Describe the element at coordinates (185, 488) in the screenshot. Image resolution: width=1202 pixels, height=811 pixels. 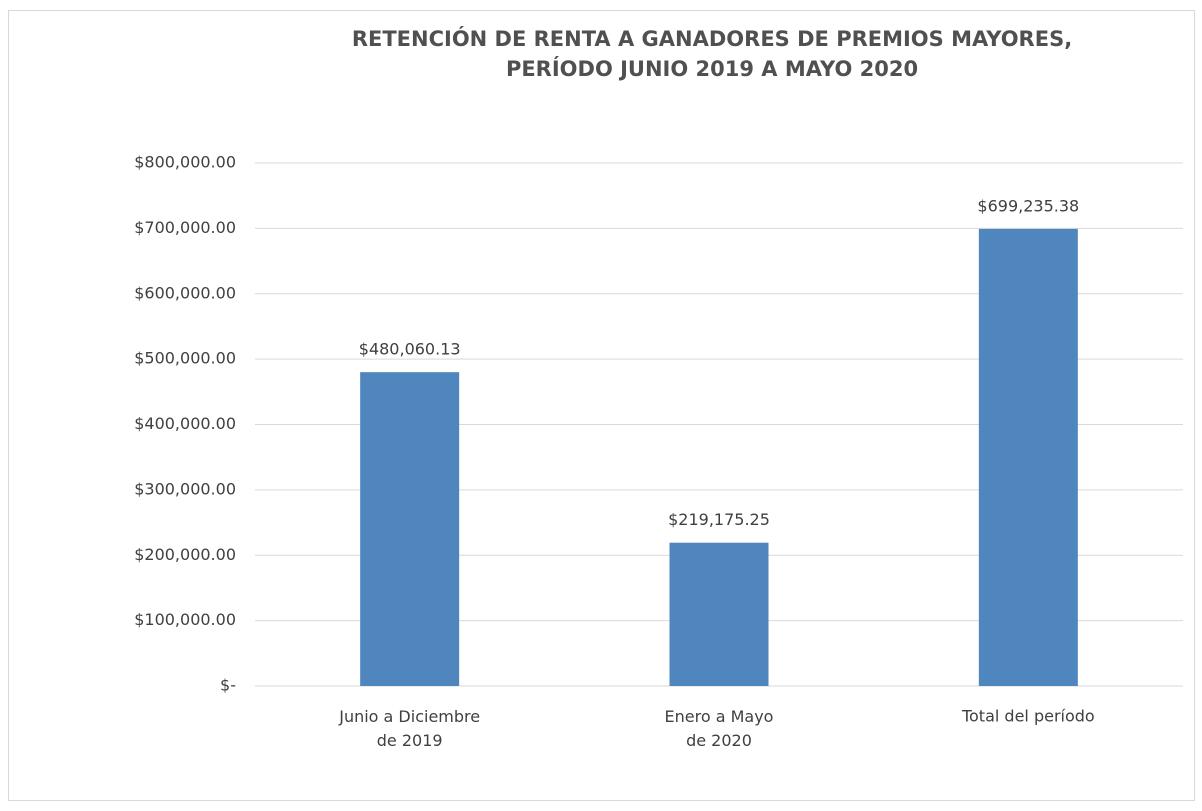
I see `y-tick-label: $300,000.00` at that location.